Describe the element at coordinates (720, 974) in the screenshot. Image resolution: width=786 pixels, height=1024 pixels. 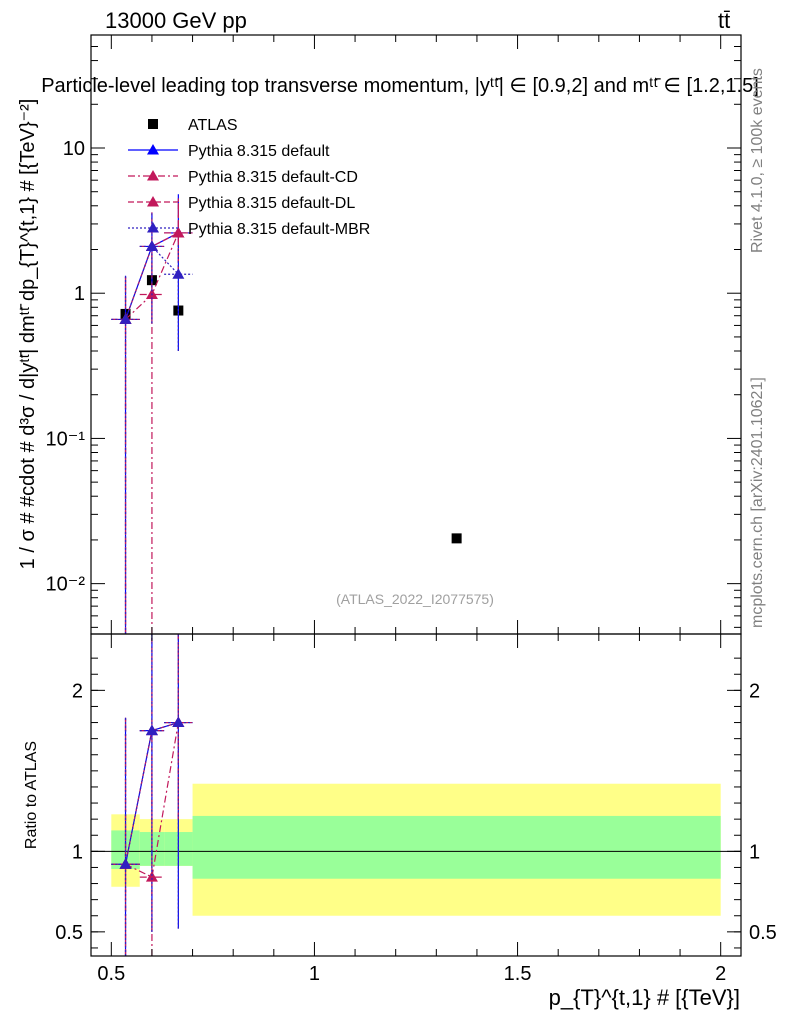
I see `x-tick-label: 2` at that location.